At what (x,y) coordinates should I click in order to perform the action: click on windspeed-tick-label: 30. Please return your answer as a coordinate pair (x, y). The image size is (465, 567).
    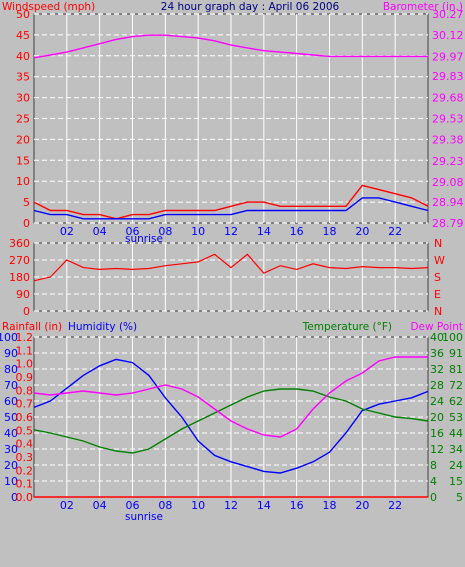
    Looking at the image, I should click on (23, 98).